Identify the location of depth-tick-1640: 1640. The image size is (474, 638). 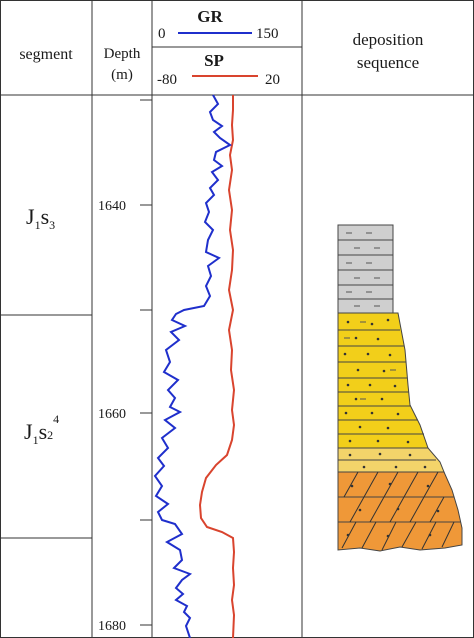
(112, 206).